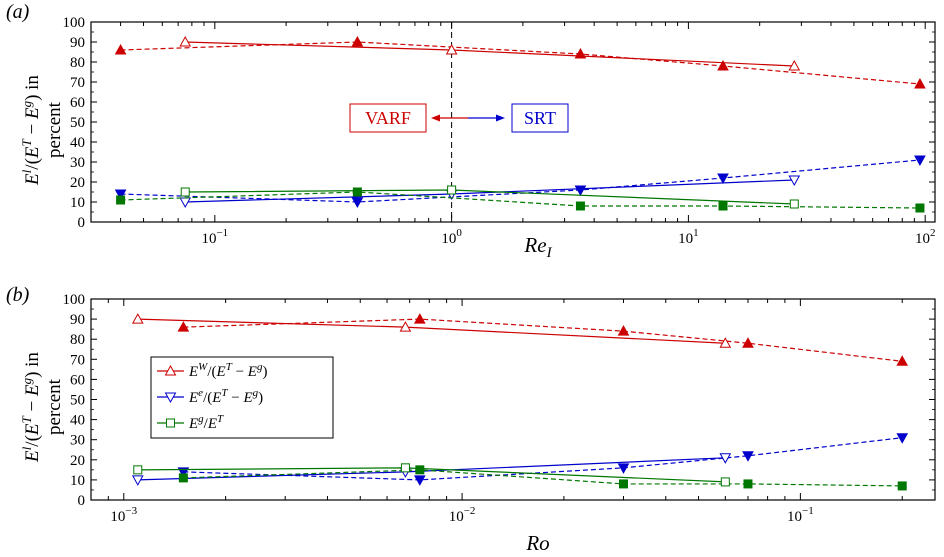  What do you see at coordinates (77, 63) in the screenshot?
I see `panel-a-ytick-label: 80` at bounding box center [77, 63].